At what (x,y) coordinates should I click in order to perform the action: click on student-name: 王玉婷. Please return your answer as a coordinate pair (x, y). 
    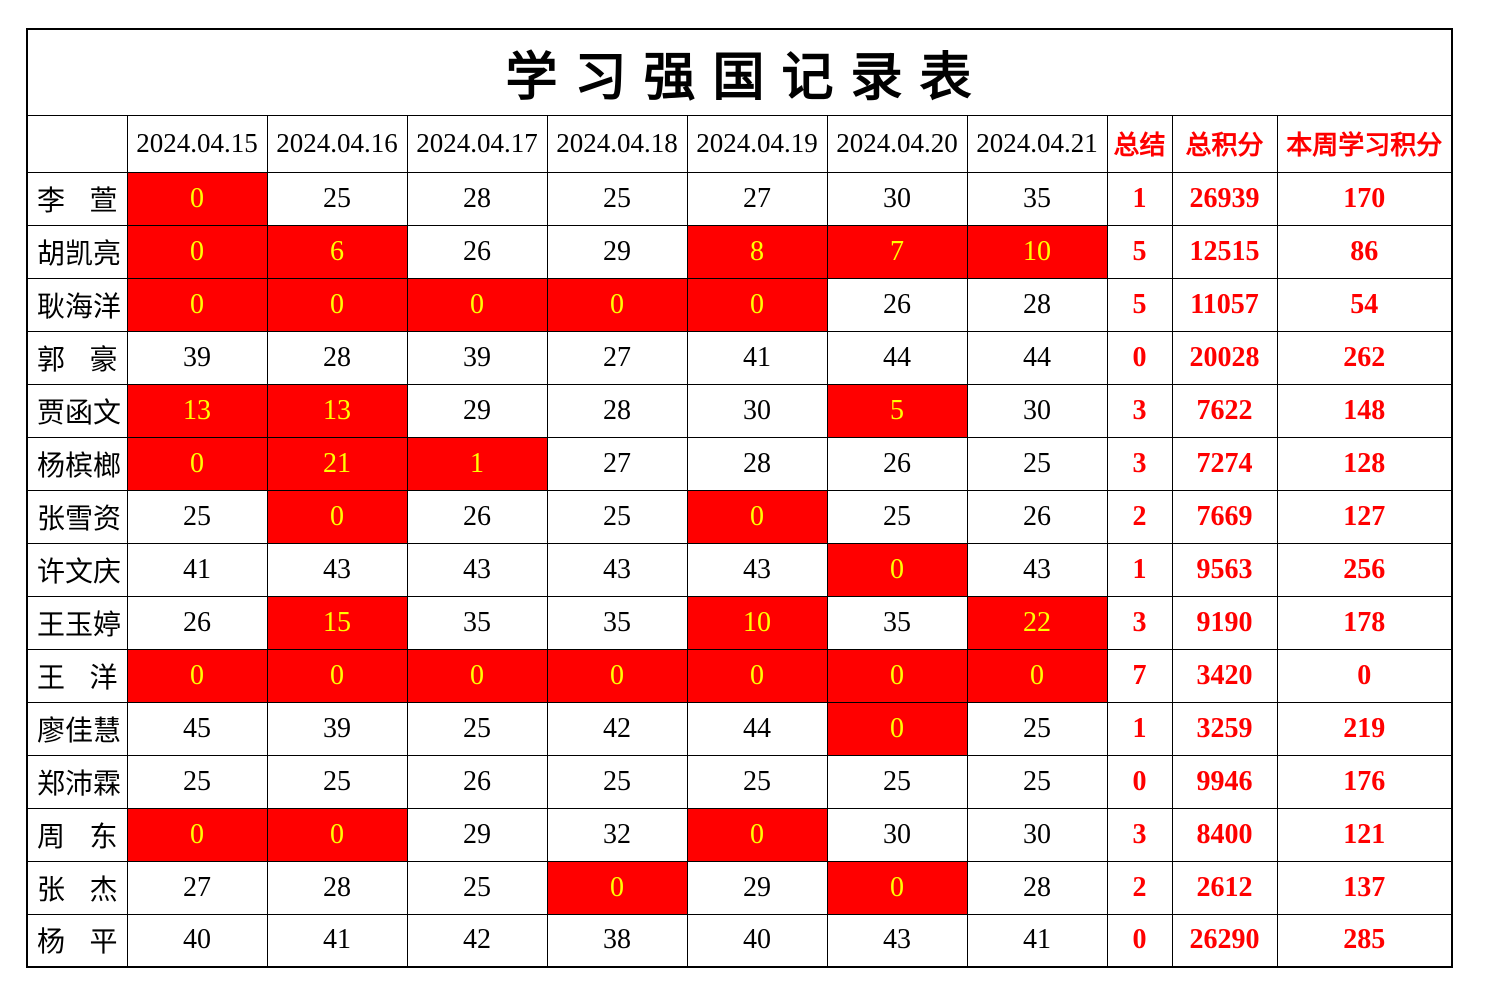
    Looking at the image, I should click on (77, 622).